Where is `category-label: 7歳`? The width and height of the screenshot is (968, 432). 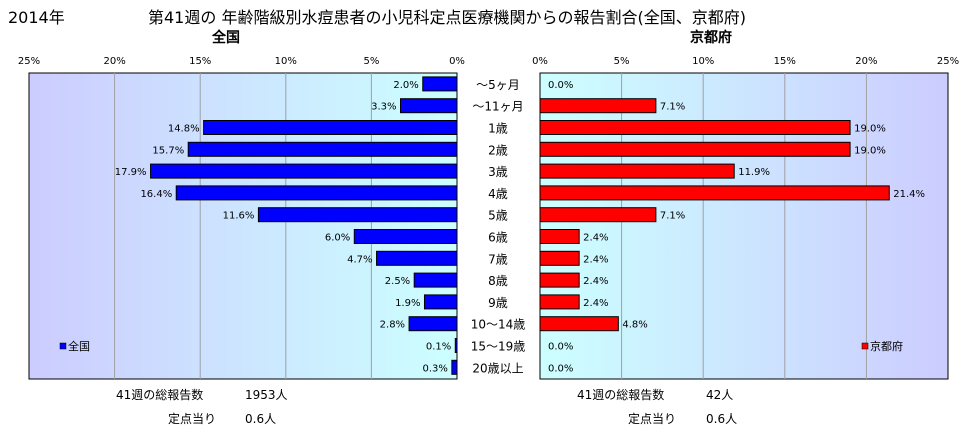 category-label: 7歳 is located at coordinates (498, 259).